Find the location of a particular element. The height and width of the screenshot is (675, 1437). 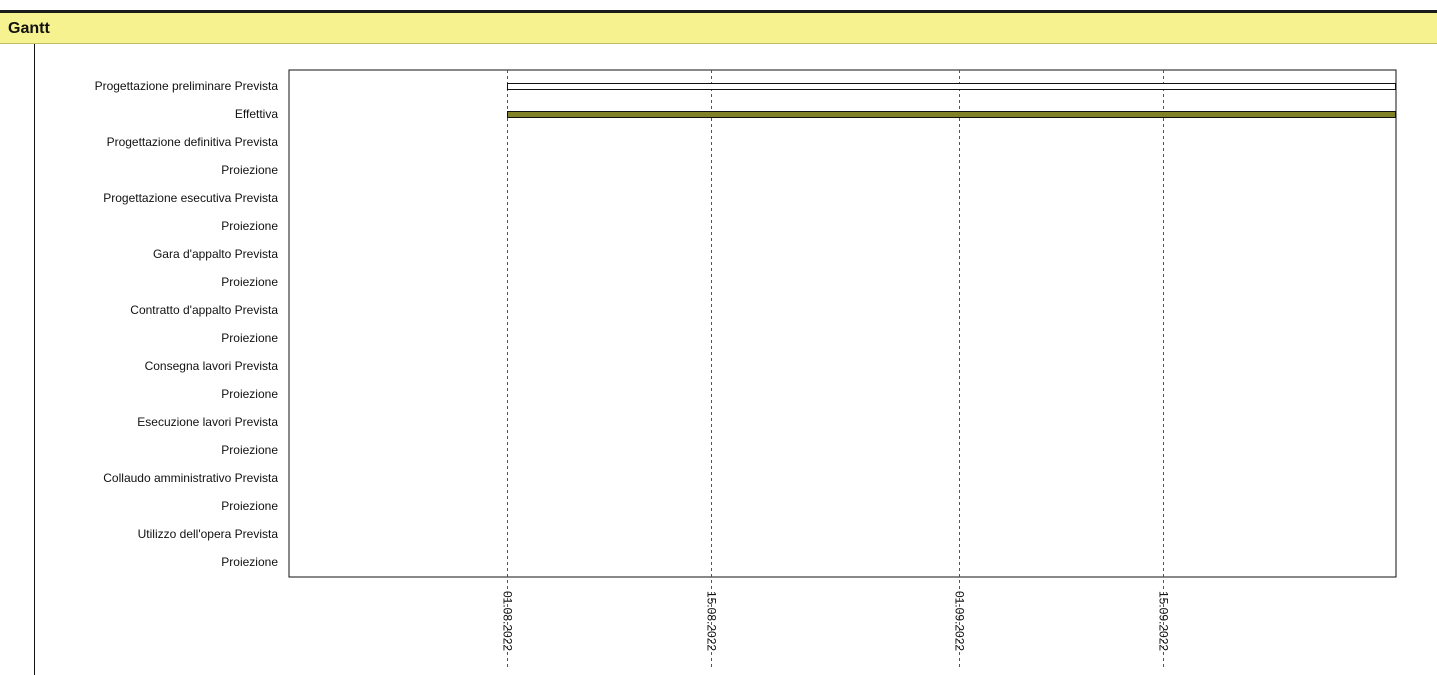

panel-title: Gantt is located at coordinates (29, 28).